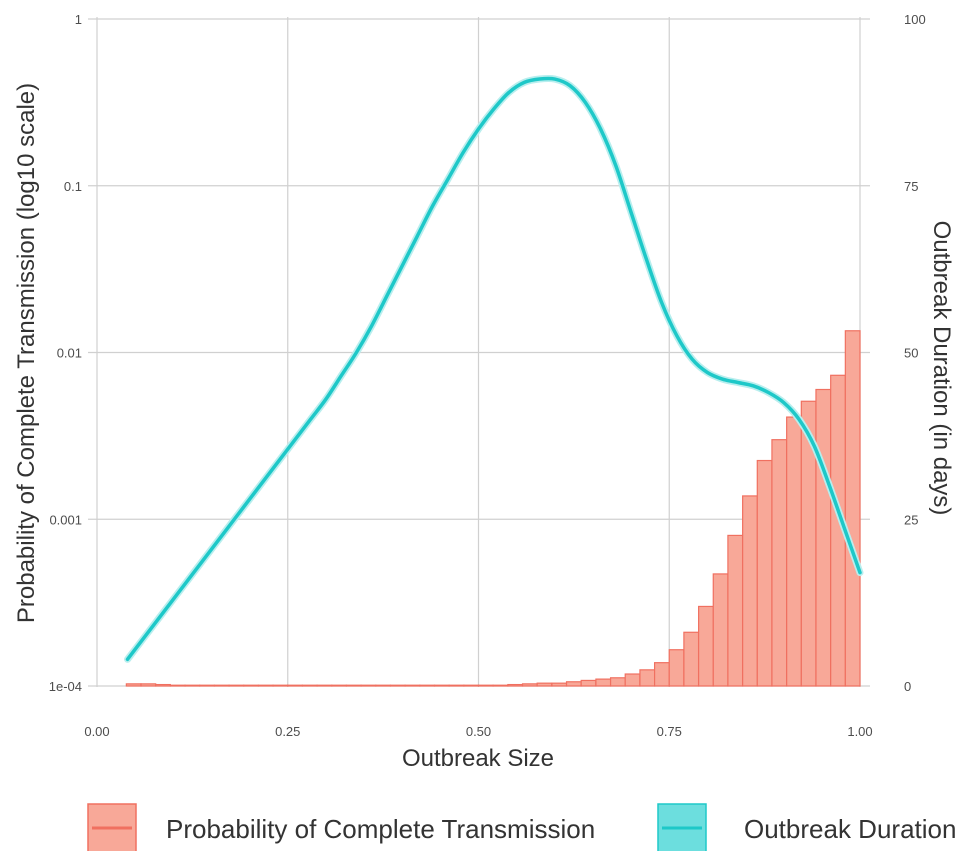  I want to click on y-left-tick-label-0: 1e-04, so click(65, 686).